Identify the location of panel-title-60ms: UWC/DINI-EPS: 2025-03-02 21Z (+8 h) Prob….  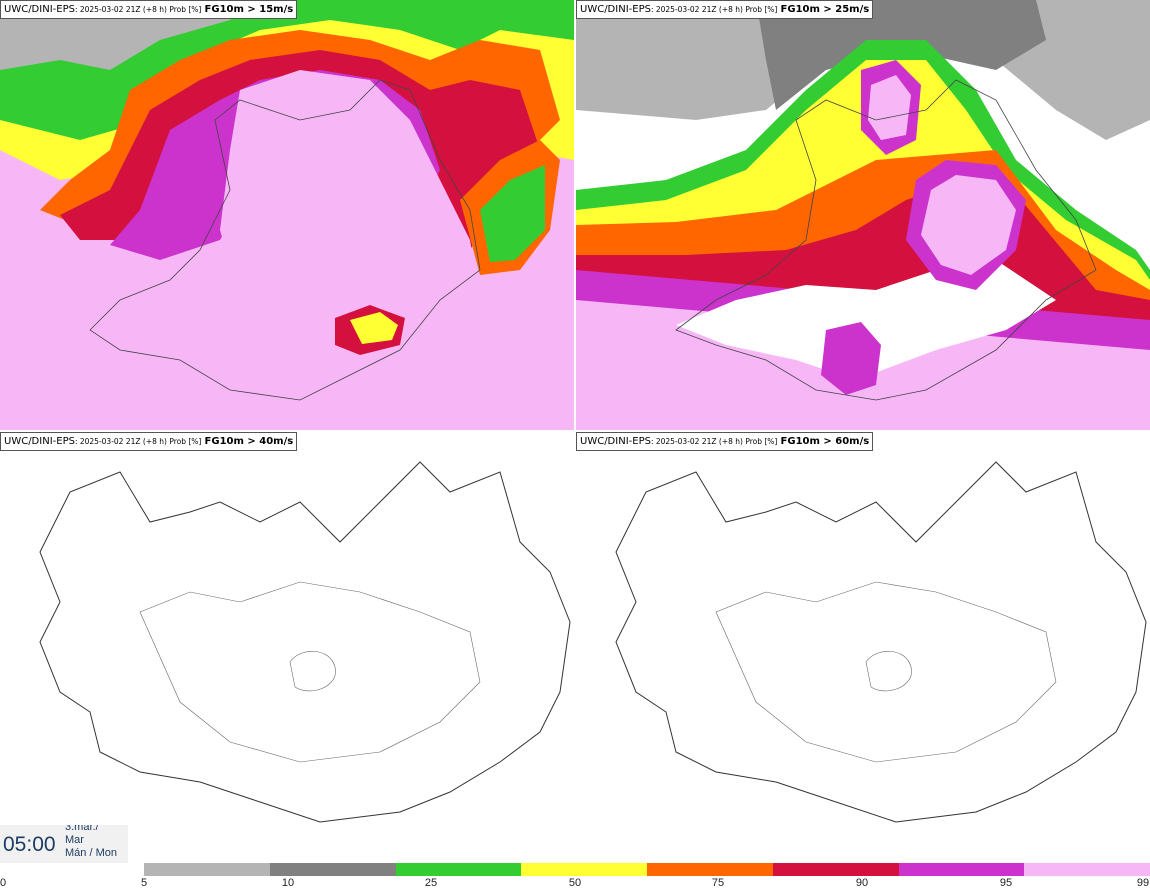
(725, 441).